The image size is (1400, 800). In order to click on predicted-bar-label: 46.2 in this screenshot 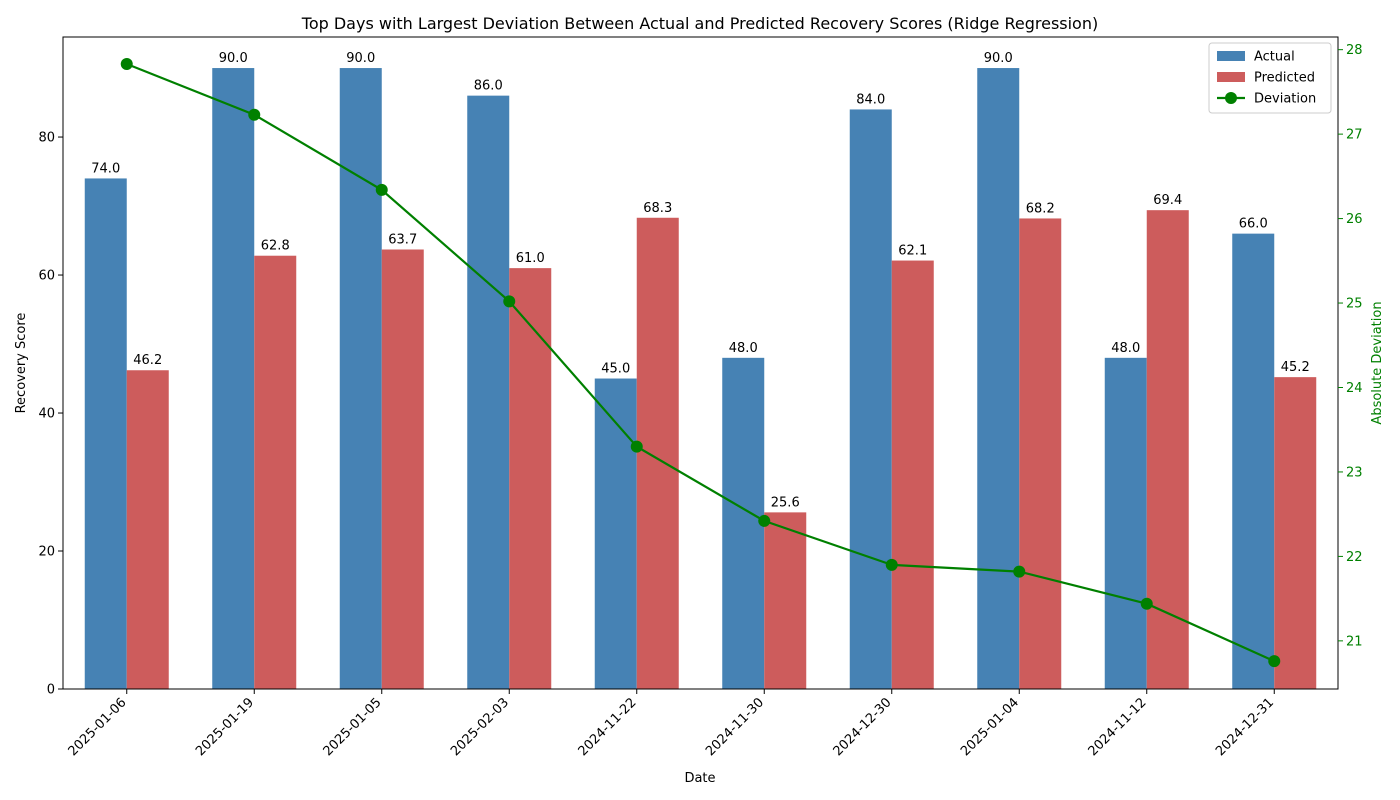, I will do `click(147, 360)`.